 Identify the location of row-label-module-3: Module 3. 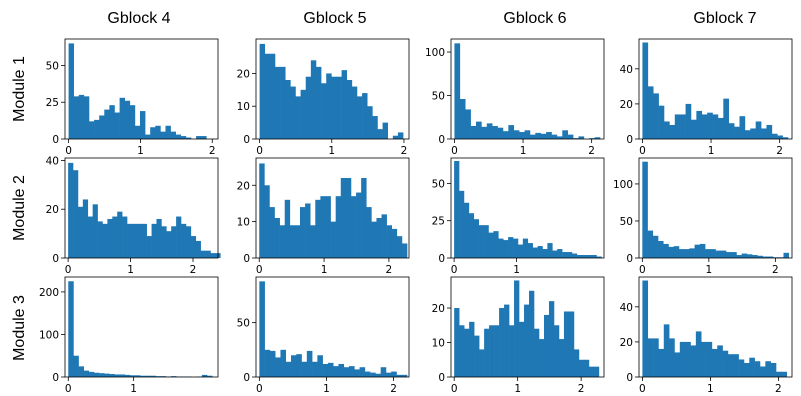
(19, 328).